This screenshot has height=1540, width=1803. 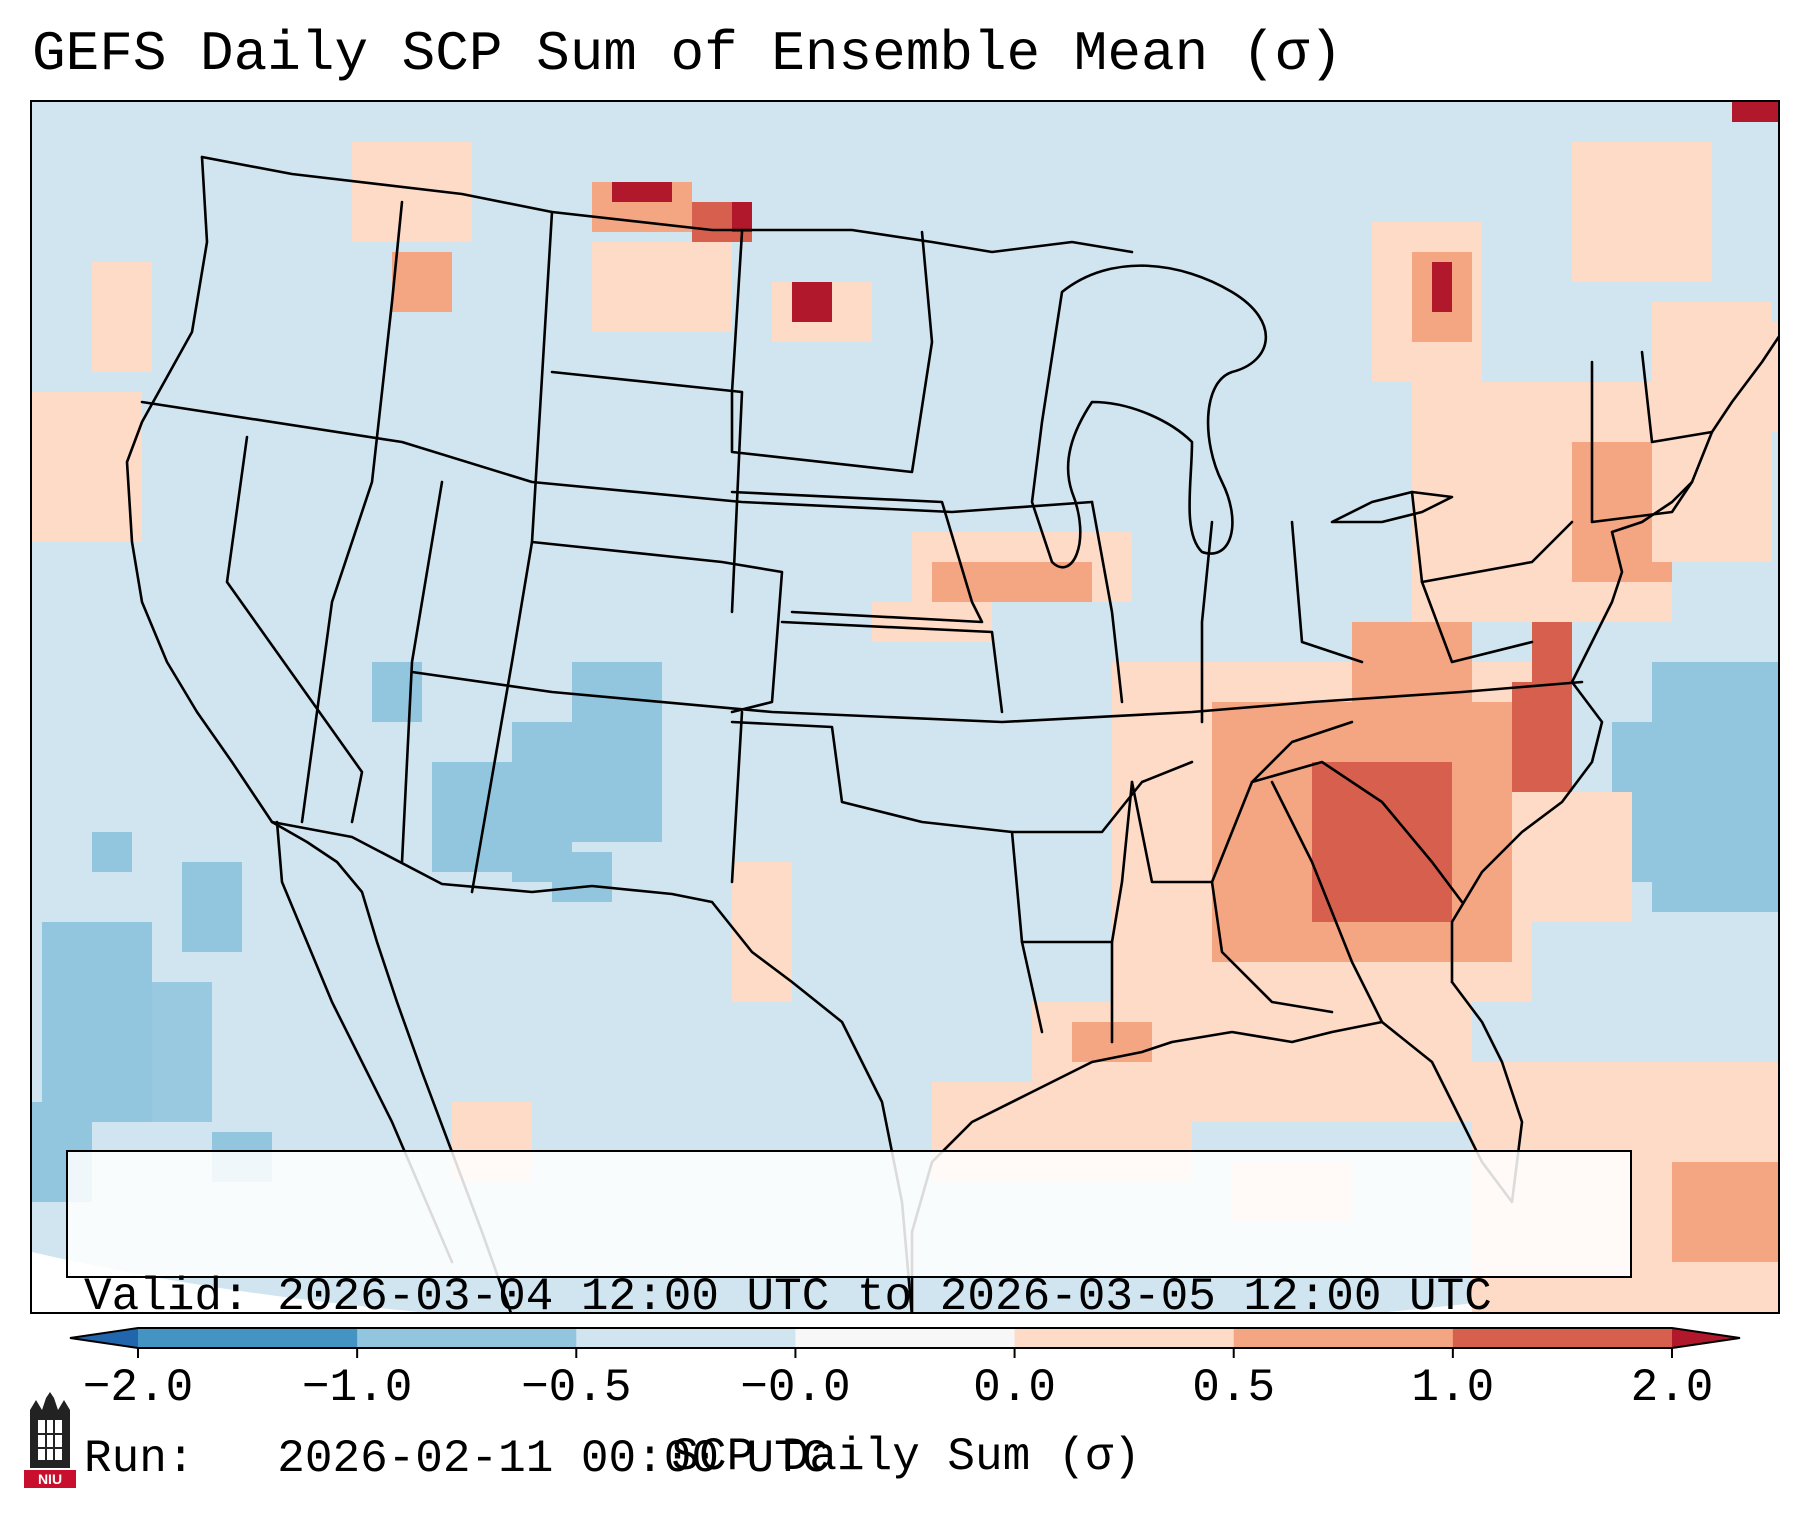 I want to click on logo-window-icon, so click(x=50, y=1440).